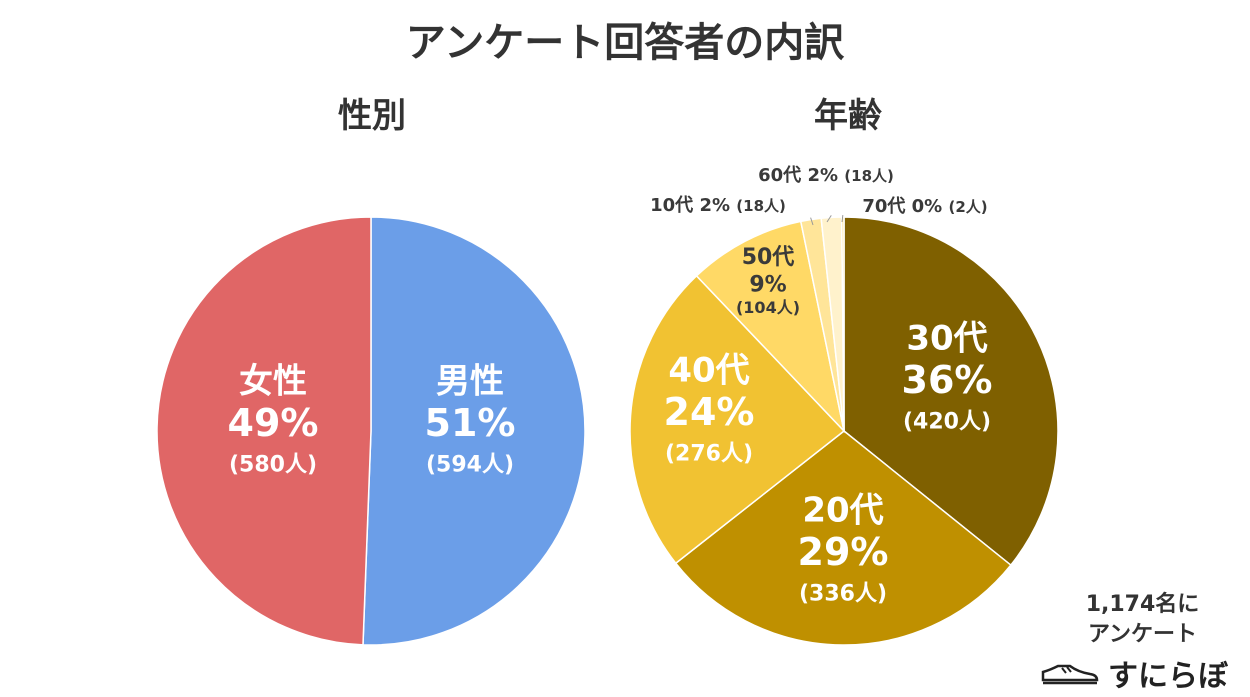 The width and height of the screenshot is (1250, 697). I want to click on age-chart-title: 年齢, so click(848, 116).